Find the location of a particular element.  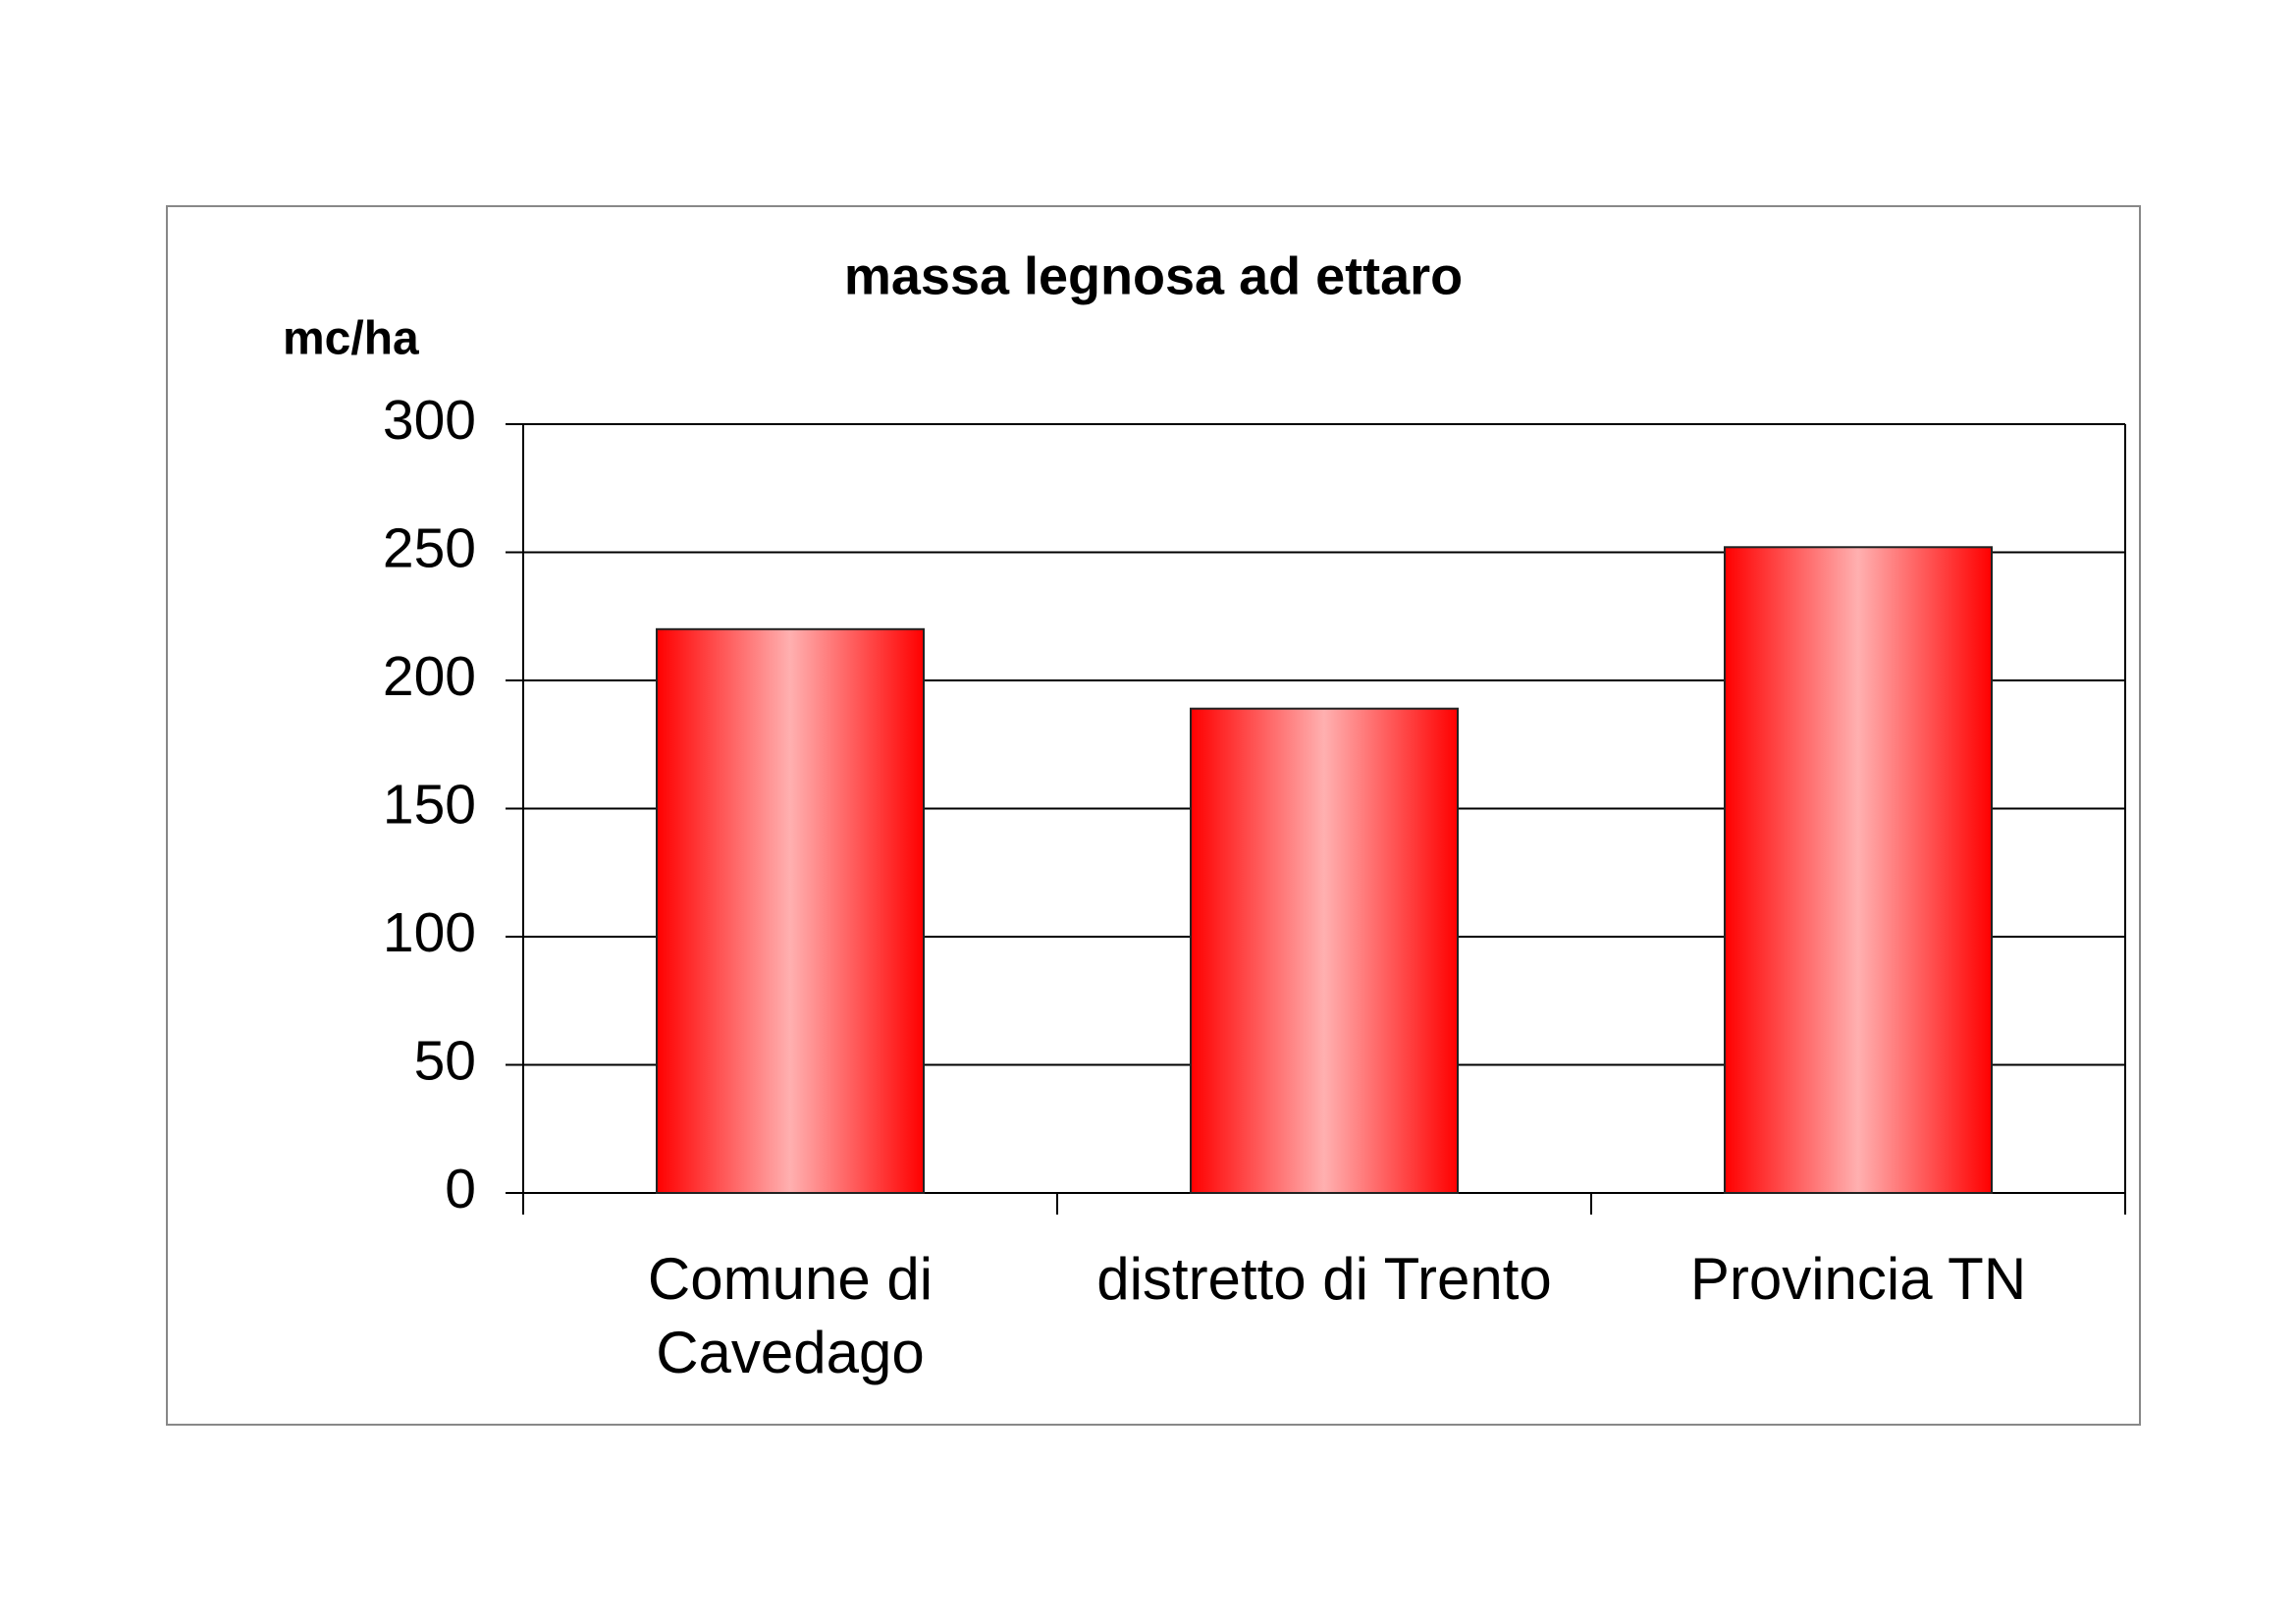

y-tick-label: 300 is located at coordinates (430, 420).